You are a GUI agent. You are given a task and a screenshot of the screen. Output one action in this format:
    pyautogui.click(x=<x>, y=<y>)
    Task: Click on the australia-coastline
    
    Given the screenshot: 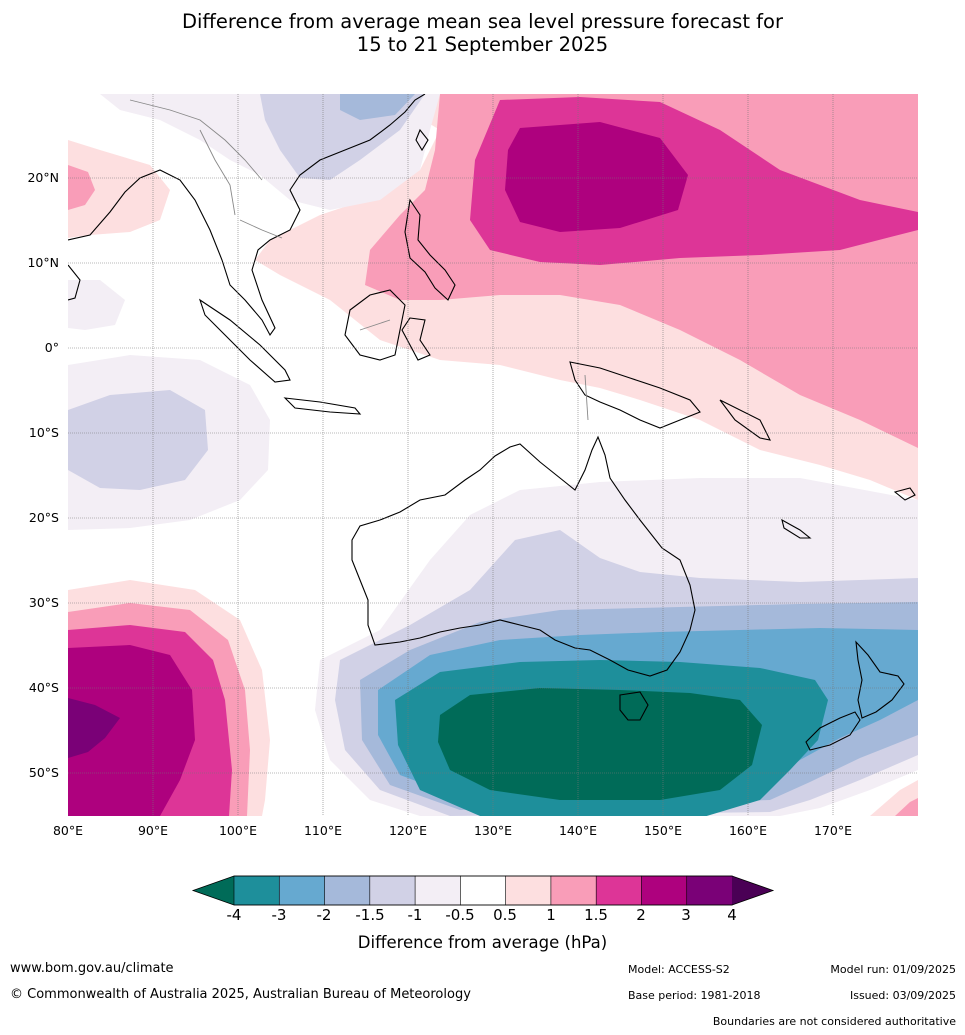 What is the action you would take?
    pyautogui.click(x=523, y=556)
    